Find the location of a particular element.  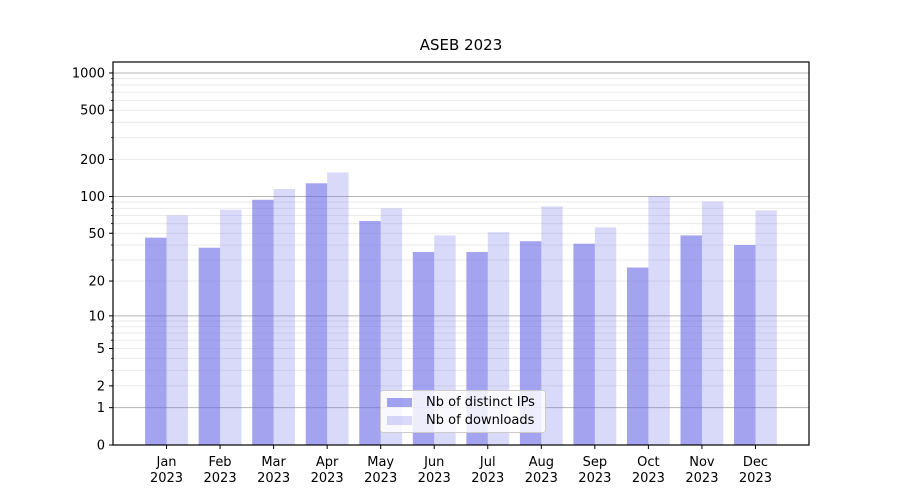

y-tick-label-5: 5 is located at coordinates (101, 349).